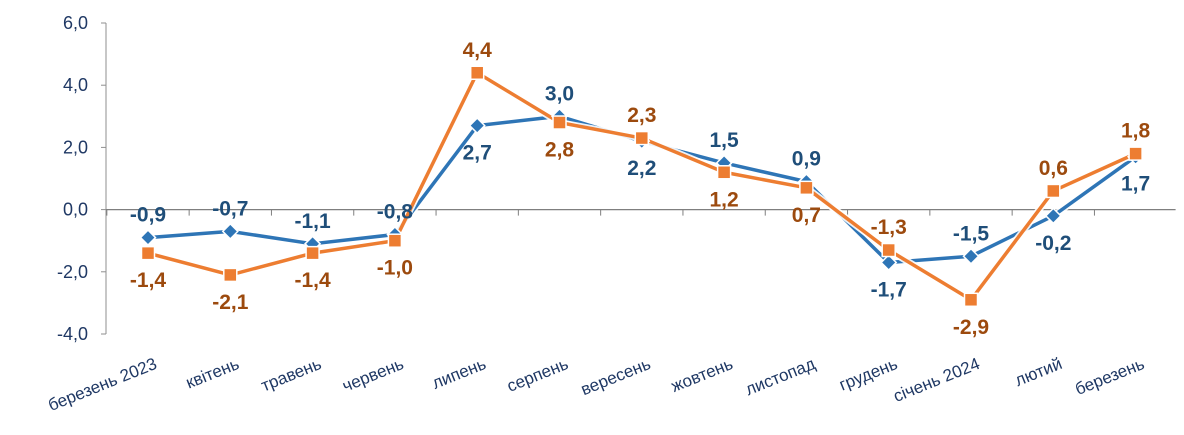 This screenshot has height=435, width=1184. Describe the element at coordinates (75, 85) in the screenshot. I see `y-tick-label: 4,0` at that location.